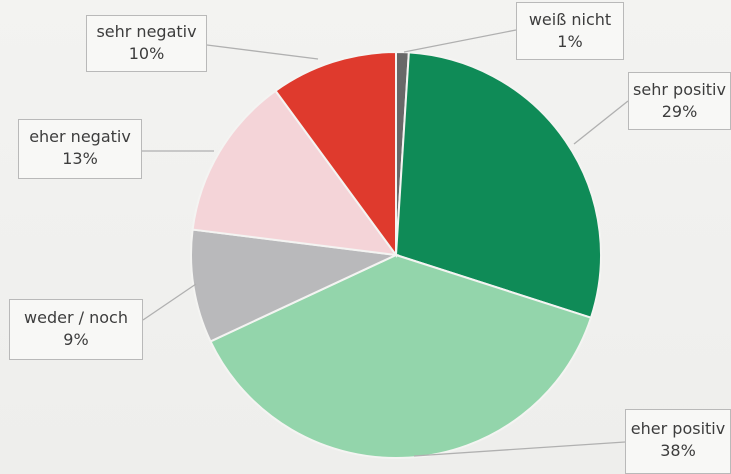 The image size is (731, 474). I want to click on slice-label-weder-noch: weder / noch 9%, so click(76, 329).